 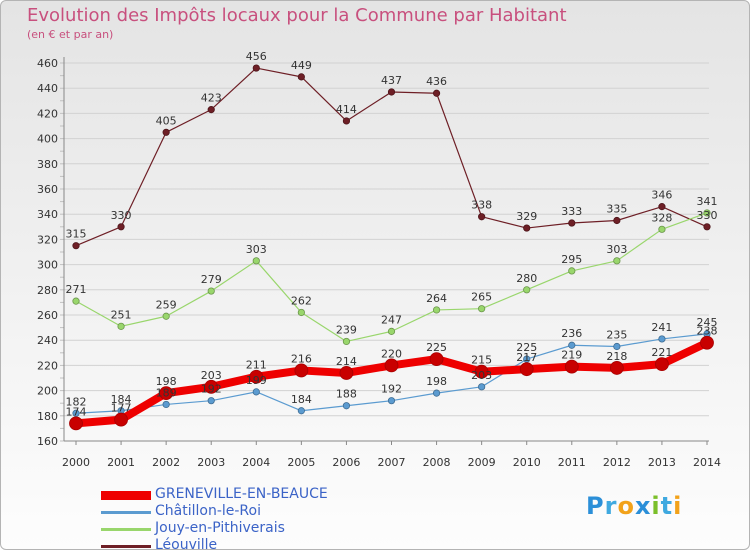 I want to click on data-label-jouy-en-pithiverais: 279, so click(x=211, y=279).